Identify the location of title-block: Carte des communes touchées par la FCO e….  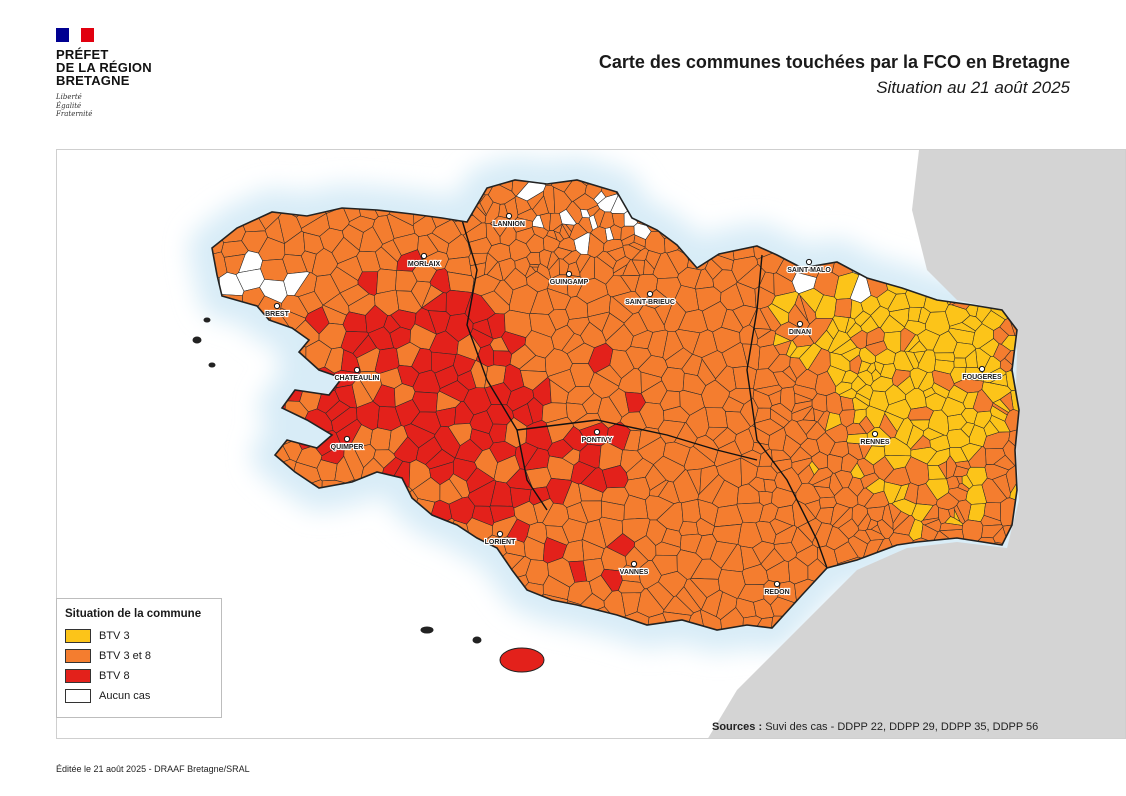
(834, 75).